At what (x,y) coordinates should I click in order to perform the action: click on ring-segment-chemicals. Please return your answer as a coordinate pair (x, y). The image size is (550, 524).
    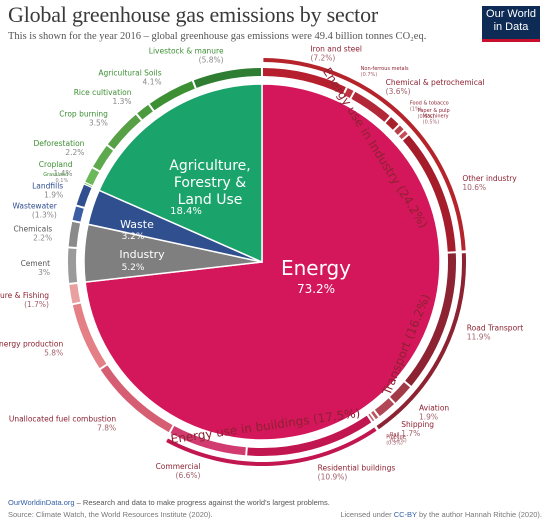
    Looking at the image, I should click on (74, 234).